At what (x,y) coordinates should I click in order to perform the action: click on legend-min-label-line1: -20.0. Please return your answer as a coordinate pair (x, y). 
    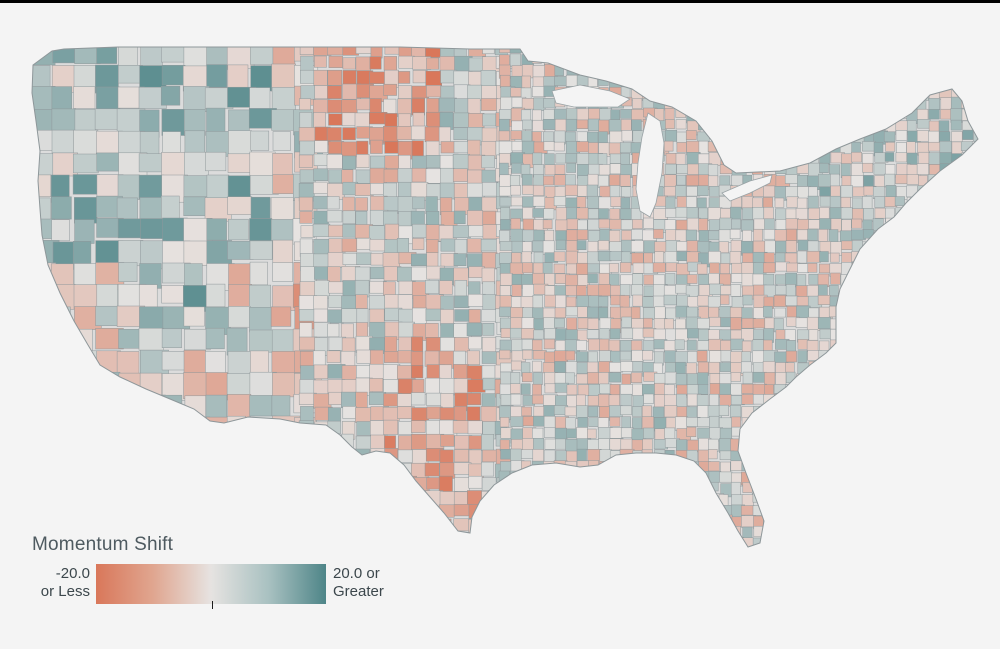
    Looking at the image, I should click on (72, 573).